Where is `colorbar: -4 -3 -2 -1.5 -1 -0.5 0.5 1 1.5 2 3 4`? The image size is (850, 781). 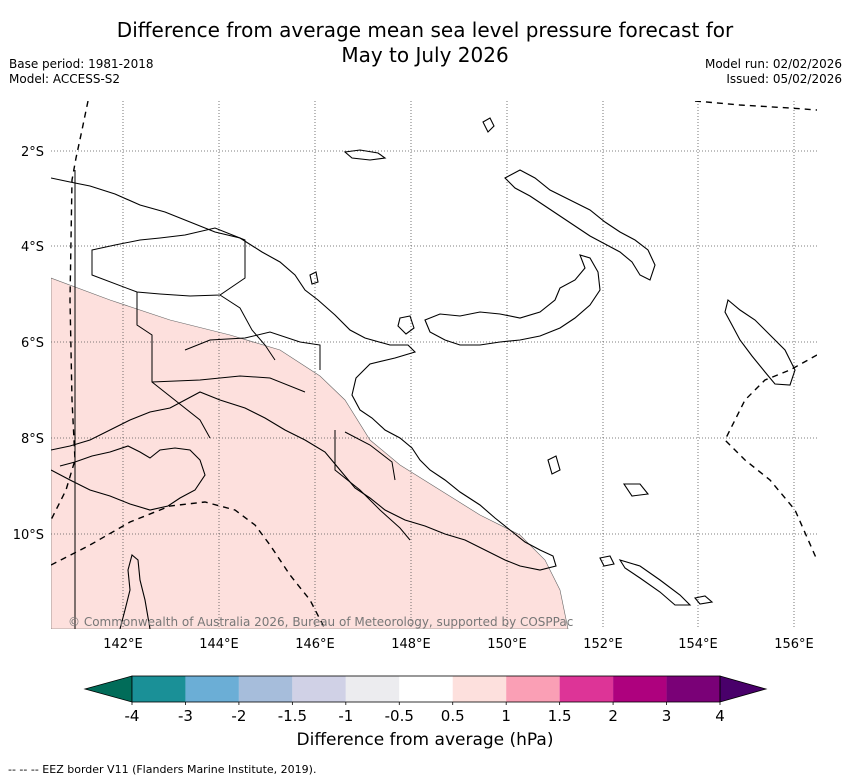
colorbar: -4 -3 -2 -1.5 -1 -0.5 0.5 1 1.5 2 3 4 is located at coordinates (425, 700).